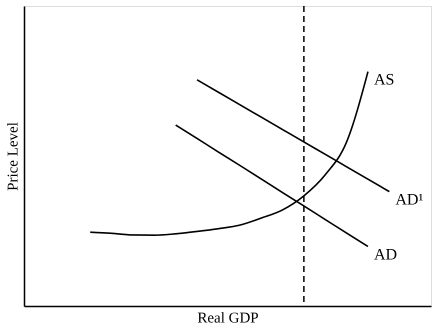  What do you see at coordinates (14, 156) in the screenshot?
I see `y-axis-title: Price Level` at bounding box center [14, 156].